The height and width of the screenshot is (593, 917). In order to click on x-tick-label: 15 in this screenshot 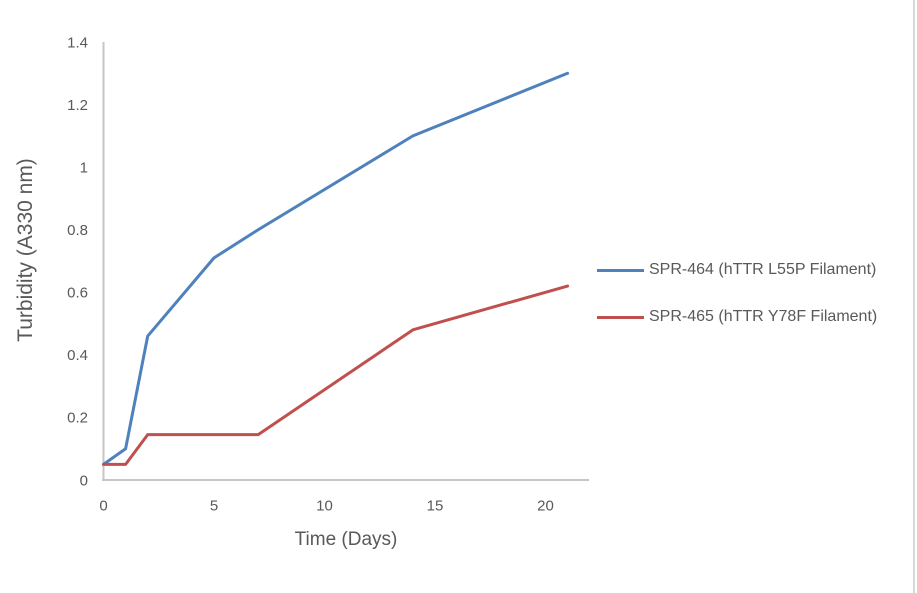, I will do `click(435, 505)`.